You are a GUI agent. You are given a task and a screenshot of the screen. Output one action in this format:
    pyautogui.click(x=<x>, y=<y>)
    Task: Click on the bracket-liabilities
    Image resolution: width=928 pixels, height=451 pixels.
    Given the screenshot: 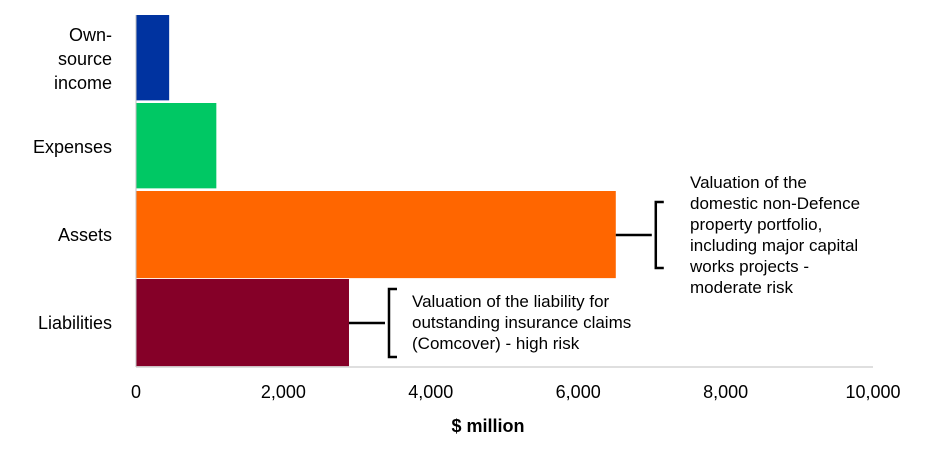 What is the action you would take?
    pyautogui.click(x=372, y=323)
    